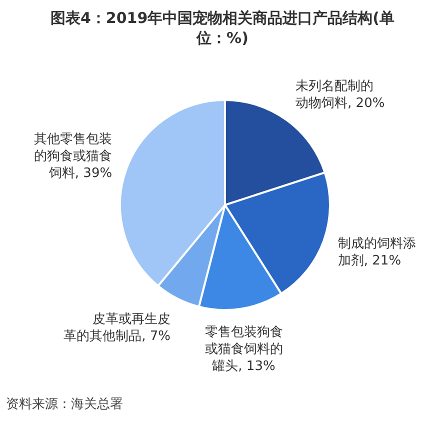  Describe the element at coordinates (243, 349) in the screenshot. I see `slice-label: 零售包装狗食或猫食饲料的罐头, 13%` at that location.